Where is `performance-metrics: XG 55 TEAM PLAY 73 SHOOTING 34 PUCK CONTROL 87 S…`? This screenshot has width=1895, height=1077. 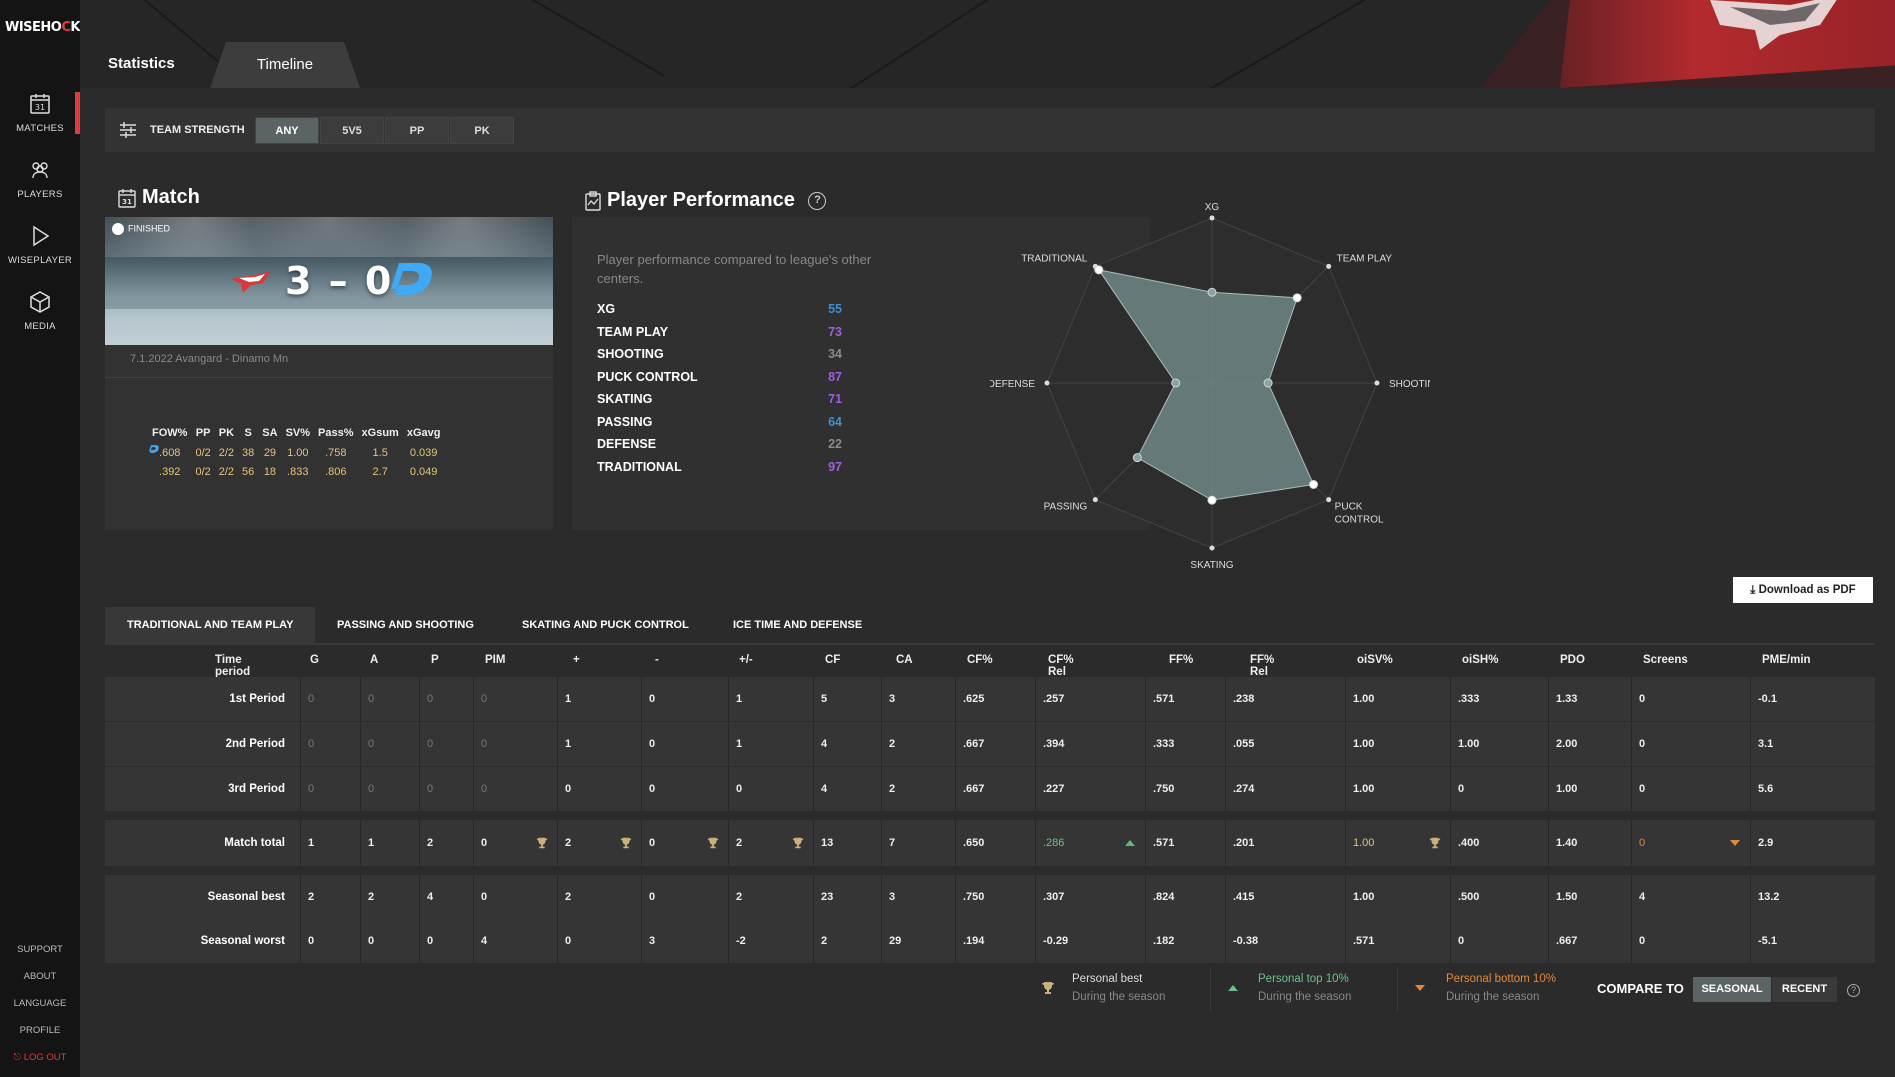
performance-metrics: XG 55 TEAM PLAY 73 SHOOTING 34 PUCK CONTROL 87 S… is located at coordinates (719, 392).